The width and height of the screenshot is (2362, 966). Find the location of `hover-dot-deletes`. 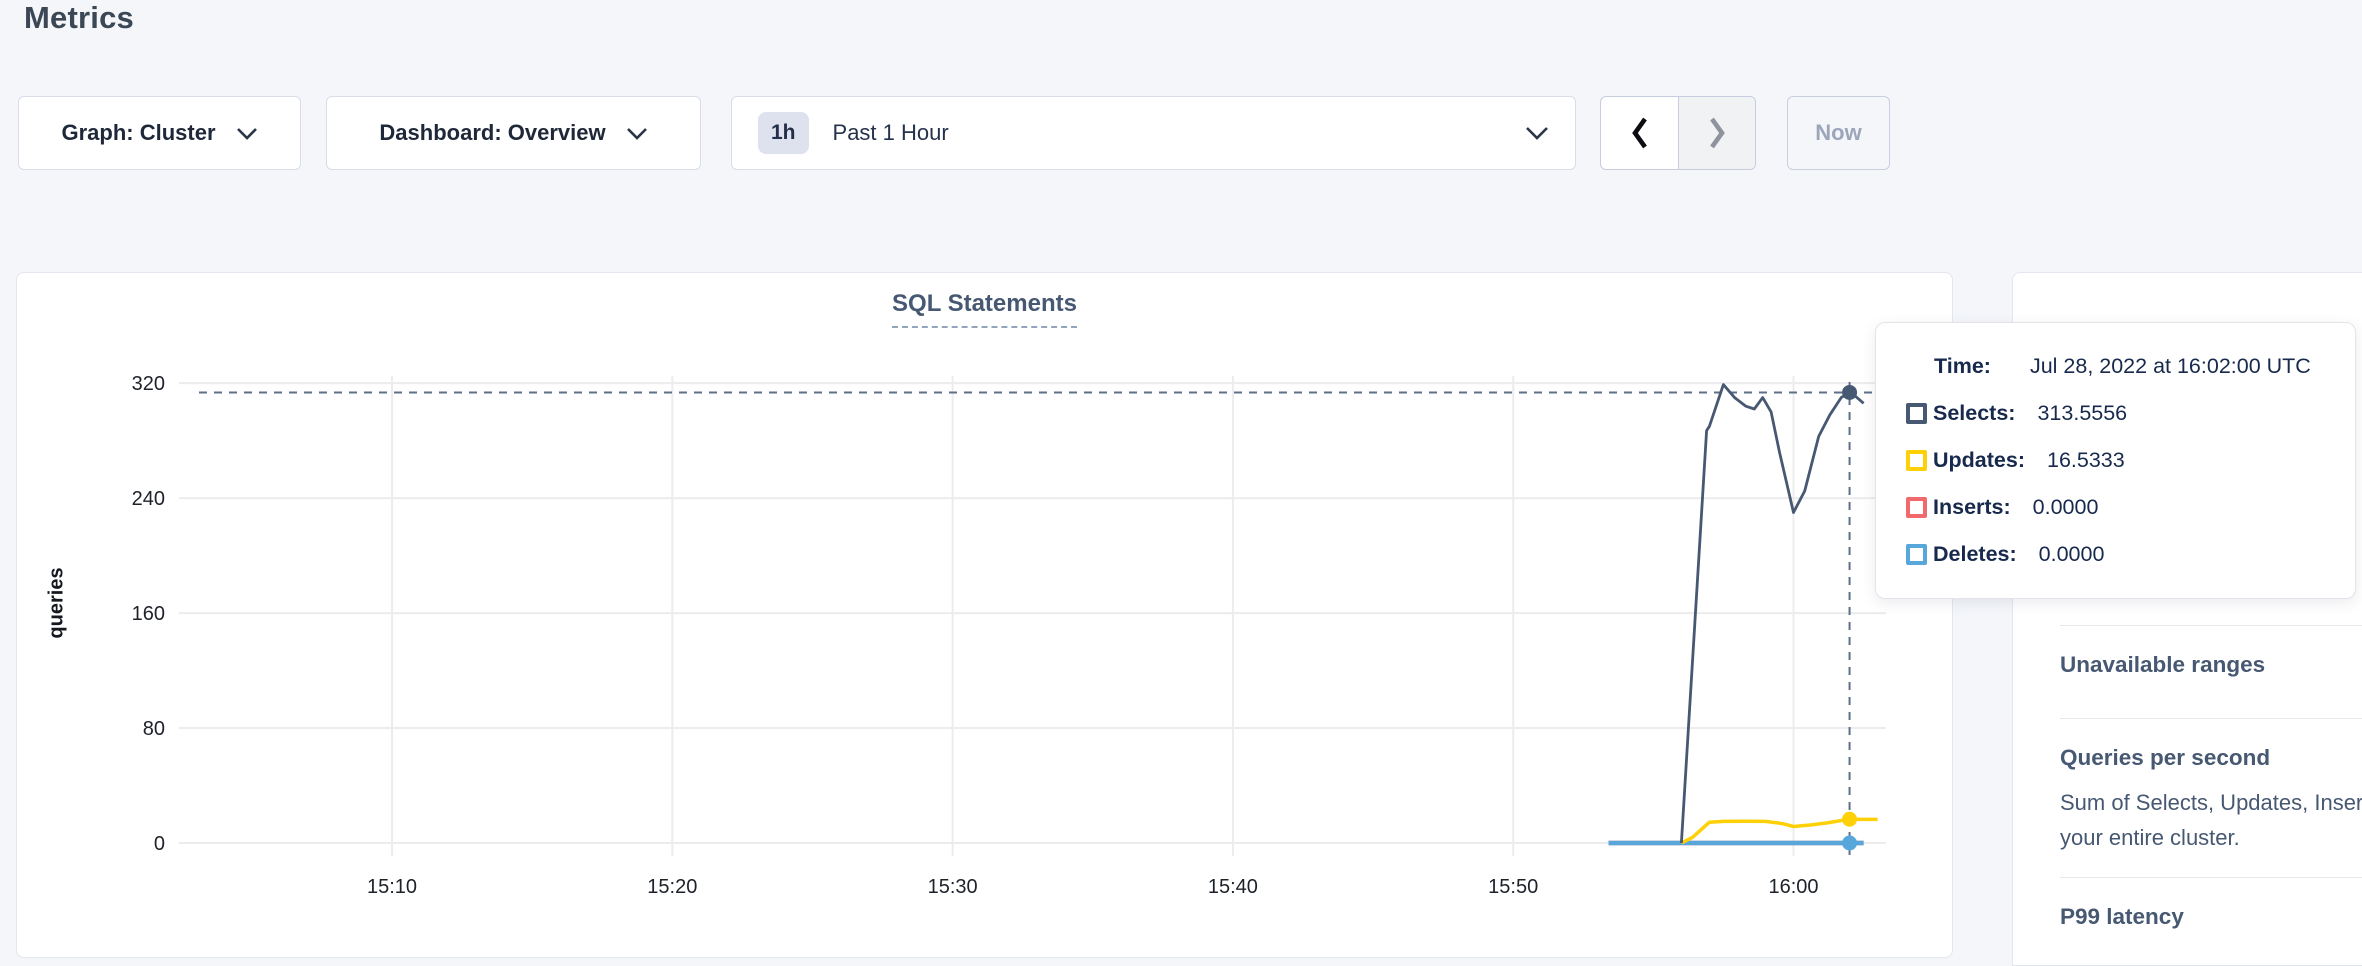

hover-dot-deletes is located at coordinates (1850, 843).